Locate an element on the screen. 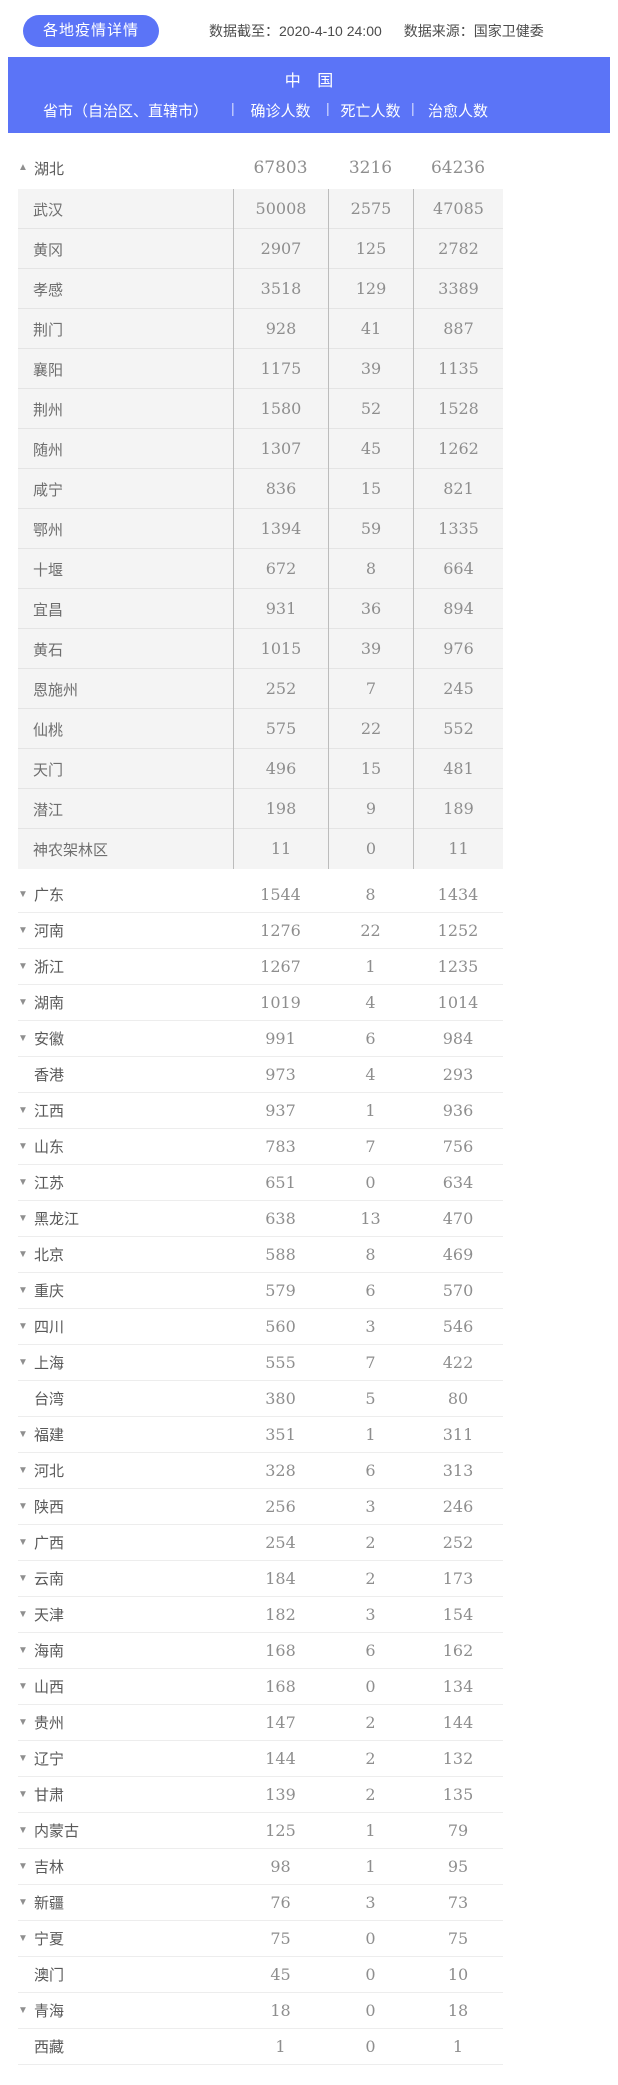 Image resolution: width=618 pixels, height=2085 pixels. region-detail-tab: 各地疫情详情 is located at coordinates (91, 30).